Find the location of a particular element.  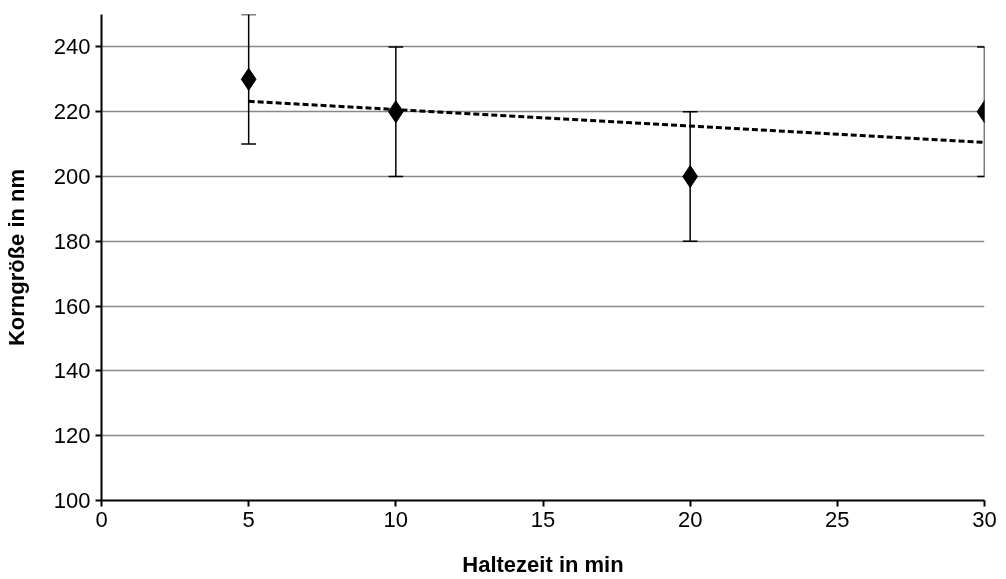

y-tick-label: 160 is located at coordinates (72, 306).